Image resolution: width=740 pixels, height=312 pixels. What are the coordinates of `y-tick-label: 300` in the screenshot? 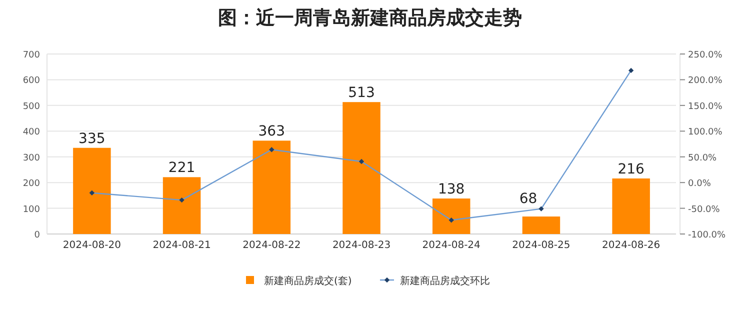 It's located at (31, 158).